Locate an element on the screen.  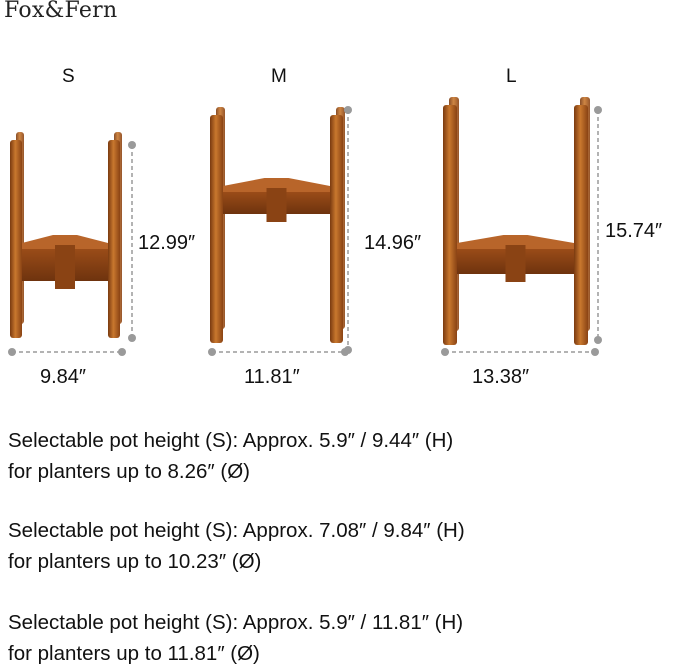
crossbar-top-s is located at coordinates (65, 243).